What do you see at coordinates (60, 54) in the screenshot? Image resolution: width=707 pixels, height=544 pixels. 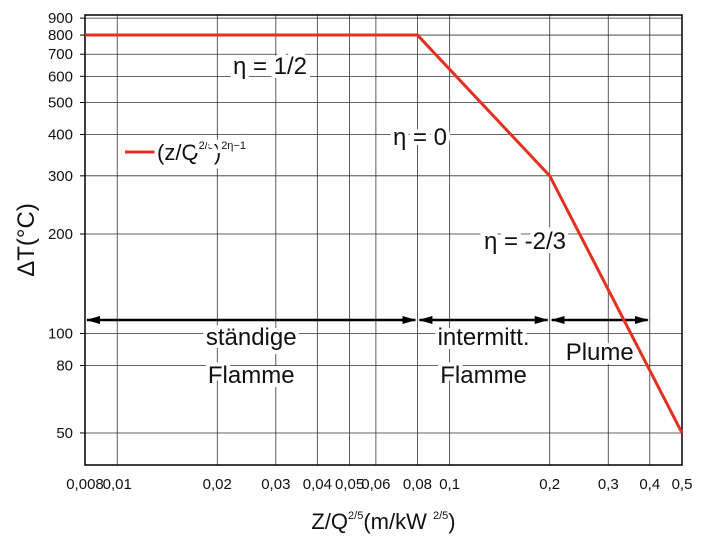 I see `y-tick-label: 700` at bounding box center [60, 54].